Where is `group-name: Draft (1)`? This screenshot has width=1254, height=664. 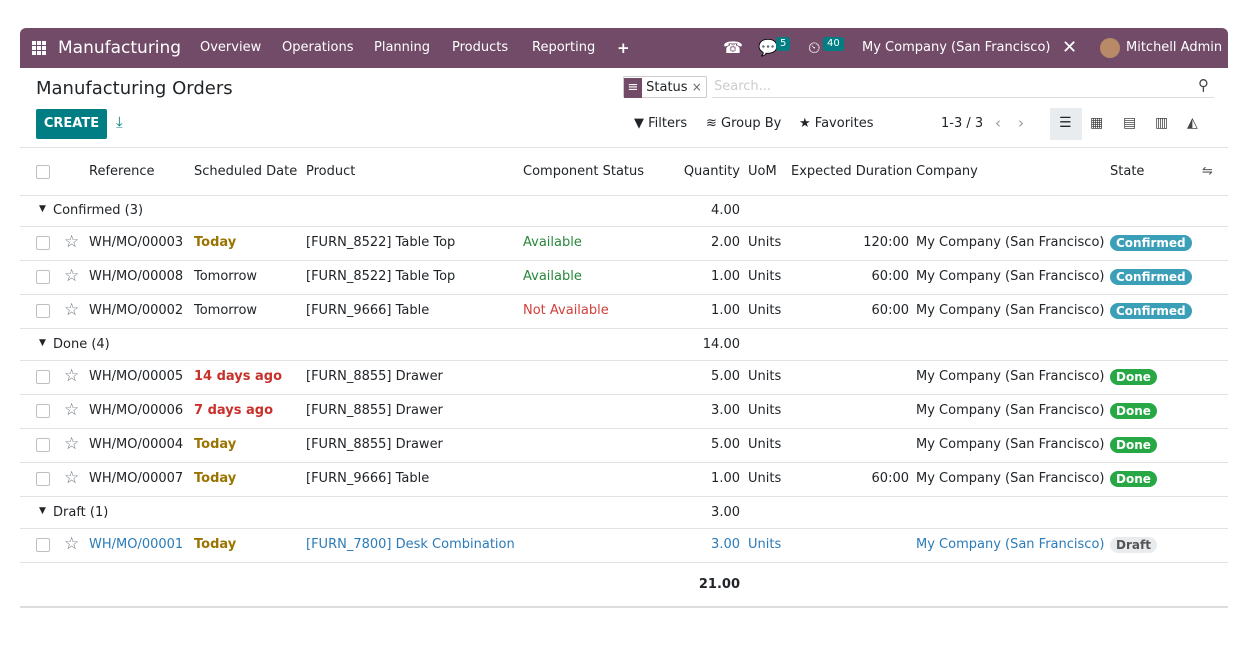
group-name: Draft (1) is located at coordinates (81, 512).